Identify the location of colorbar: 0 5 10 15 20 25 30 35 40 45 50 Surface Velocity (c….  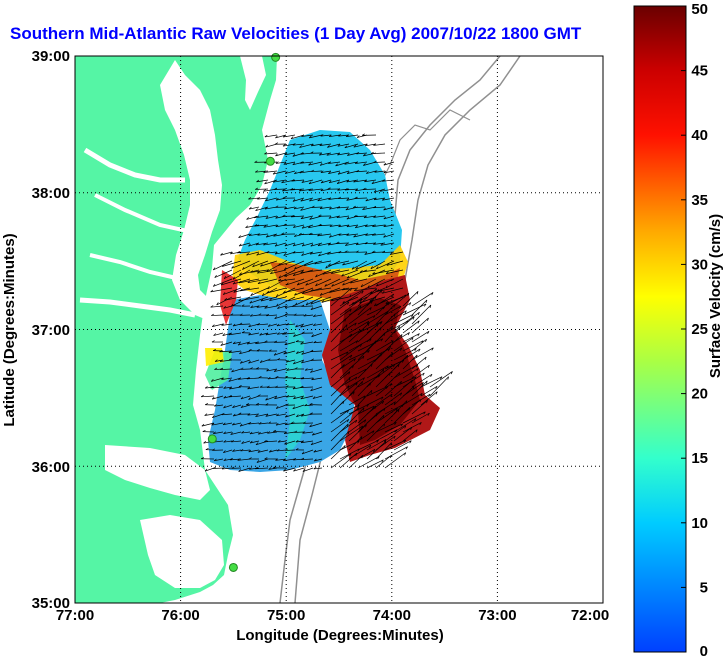
(678, 330).